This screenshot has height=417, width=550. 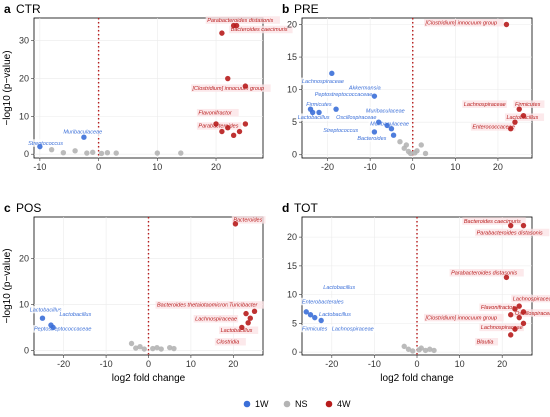 I want to click on annotation-label: Parabacteroides distasonis, so click(x=484, y=274).